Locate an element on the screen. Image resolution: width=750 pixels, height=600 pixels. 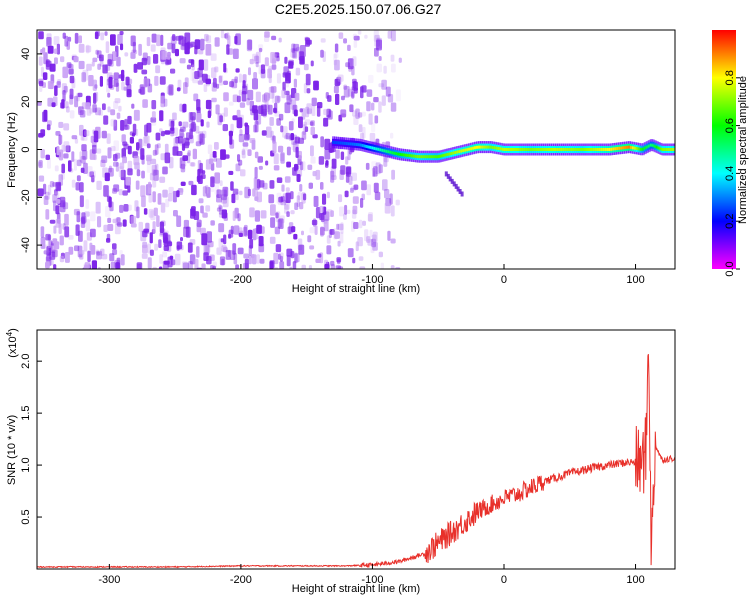
y-tick-label: -20 is located at coordinates (26, 197).